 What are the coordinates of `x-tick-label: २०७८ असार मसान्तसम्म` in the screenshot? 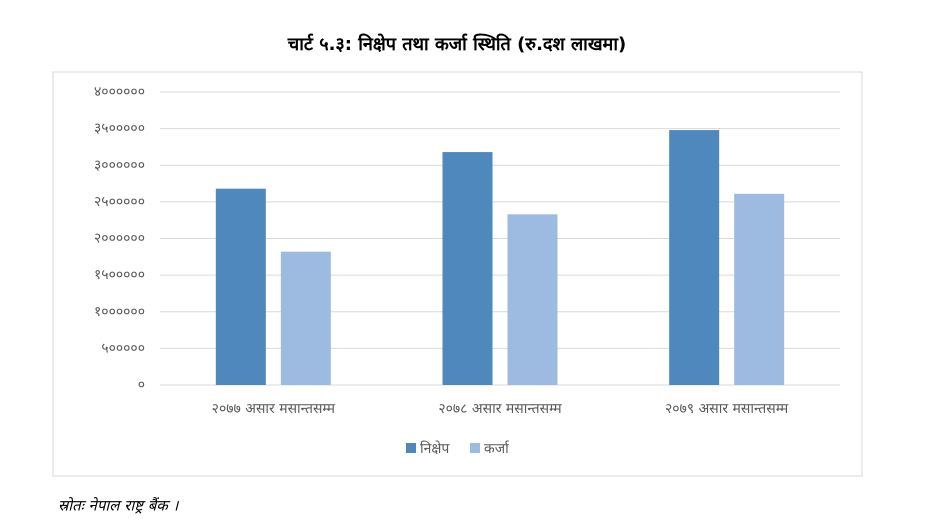 It's located at (500, 409).